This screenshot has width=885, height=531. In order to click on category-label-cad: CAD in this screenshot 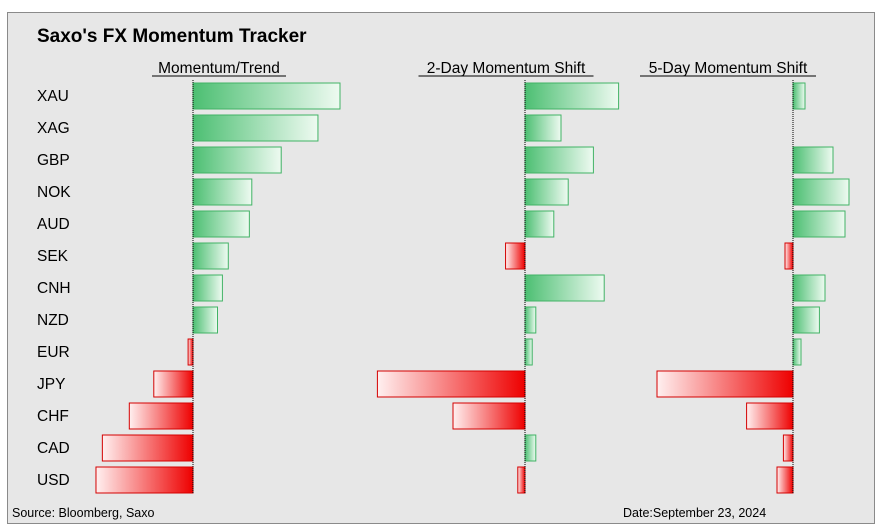, I will do `click(53, 448)`.